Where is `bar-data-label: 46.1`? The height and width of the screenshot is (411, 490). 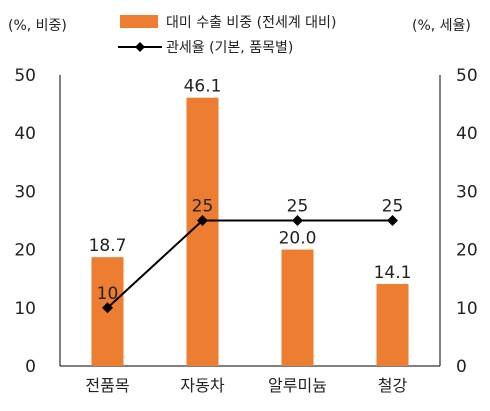 bar-data-label: 46.1 is located at coordinates (203, 87).